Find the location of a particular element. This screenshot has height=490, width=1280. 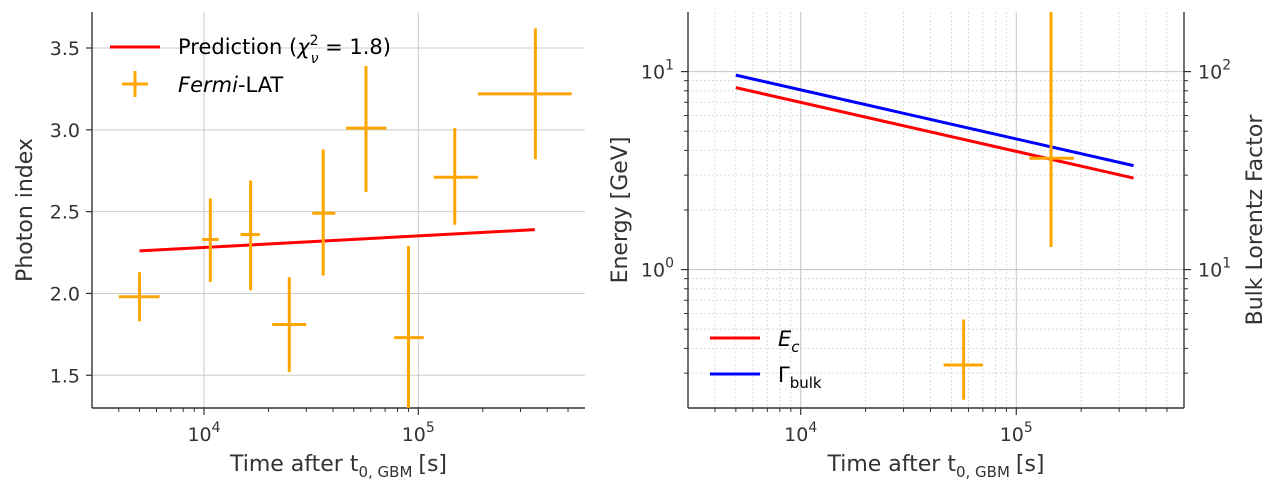

legend-ec-label: Ec is located at coordinates (789, 341).